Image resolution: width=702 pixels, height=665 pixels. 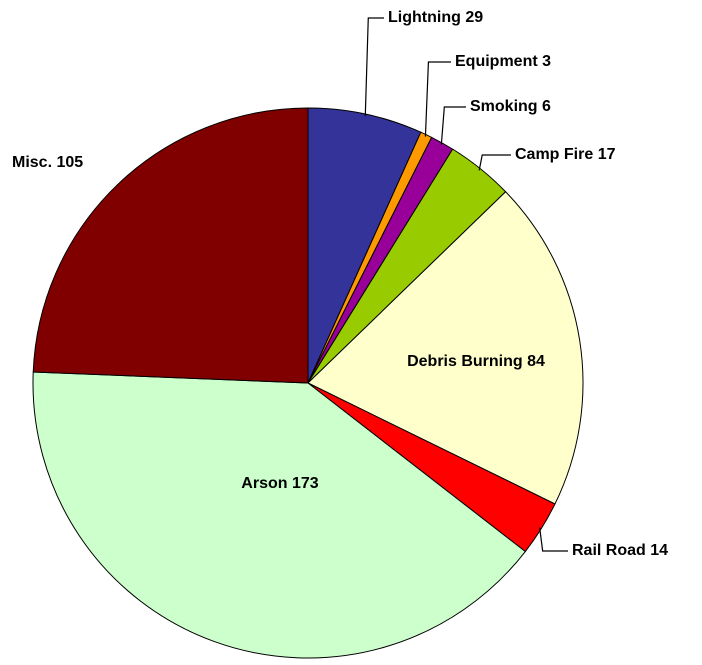 I want to click on slice-label-name: Equipment, so click(x=496, y=61).